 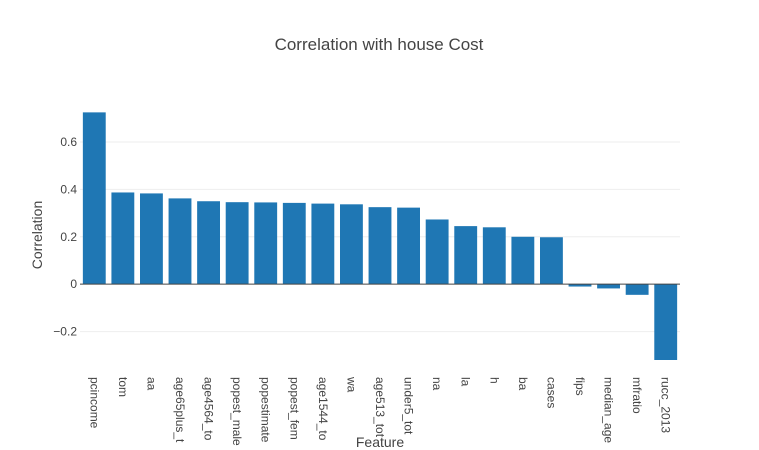 I want to click on x-tick-label: h, so click(x=494, y=380).